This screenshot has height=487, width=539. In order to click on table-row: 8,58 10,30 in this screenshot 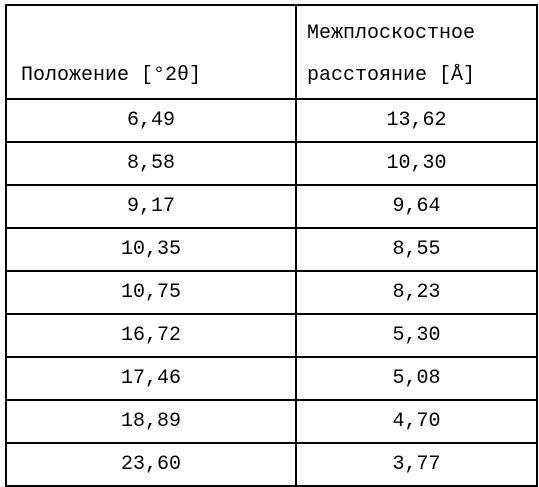, I will do `click(271, 163)`.